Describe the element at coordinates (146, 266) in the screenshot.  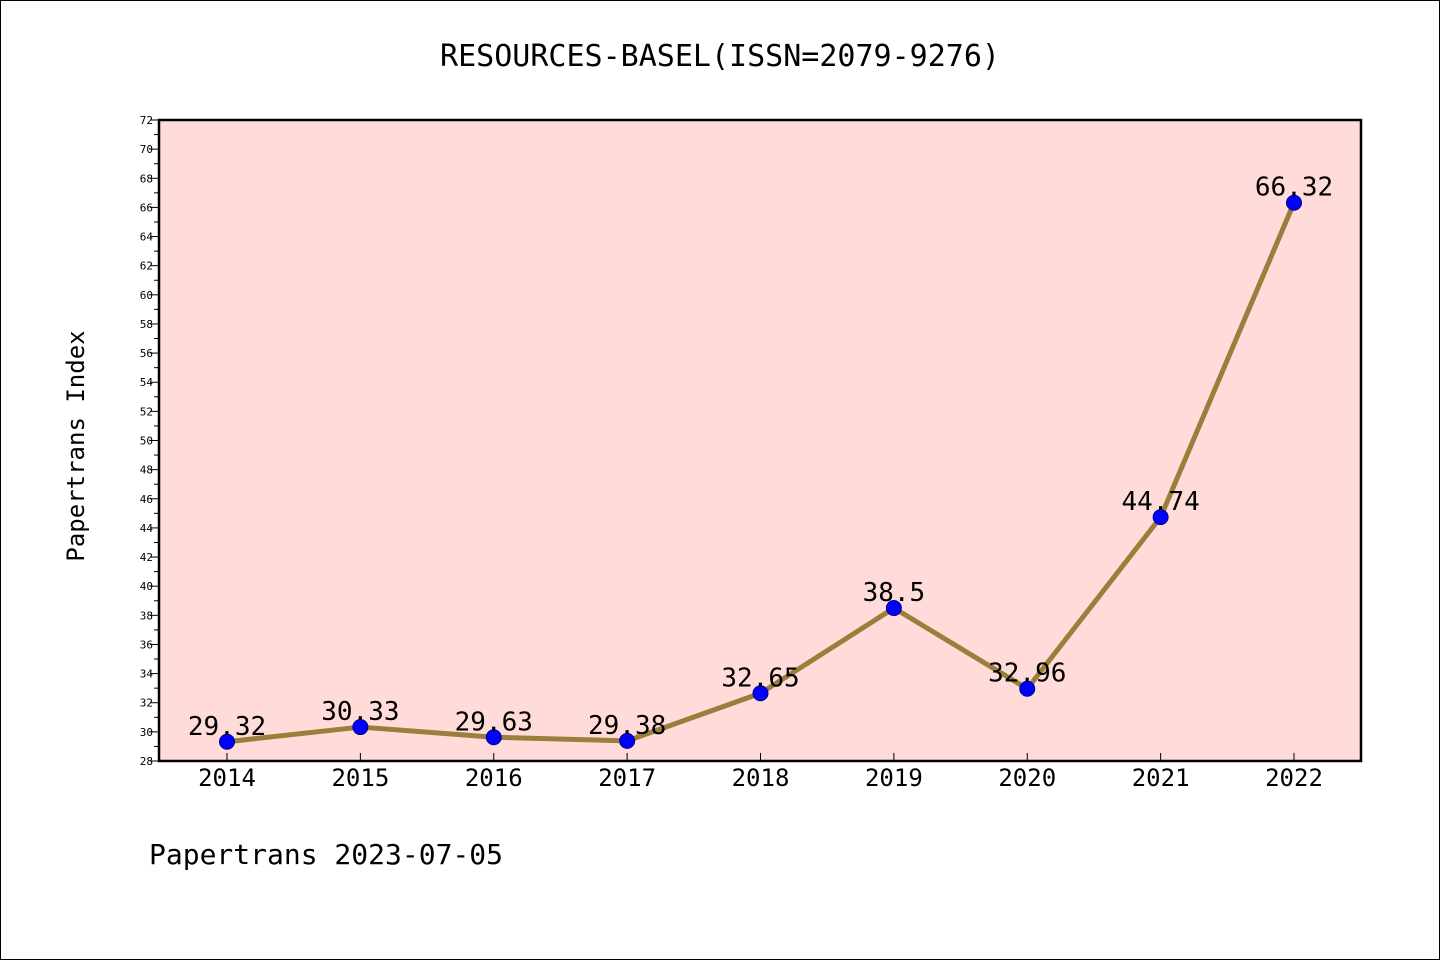
I see `y-tick-label: 62` at that location.